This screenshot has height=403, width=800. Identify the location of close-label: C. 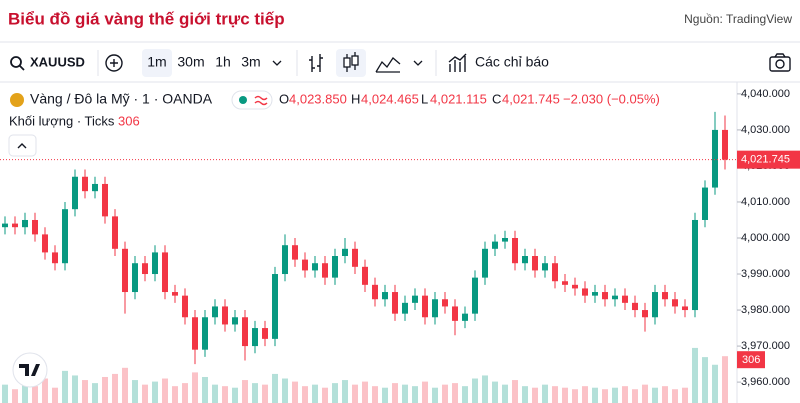
(496, 98).